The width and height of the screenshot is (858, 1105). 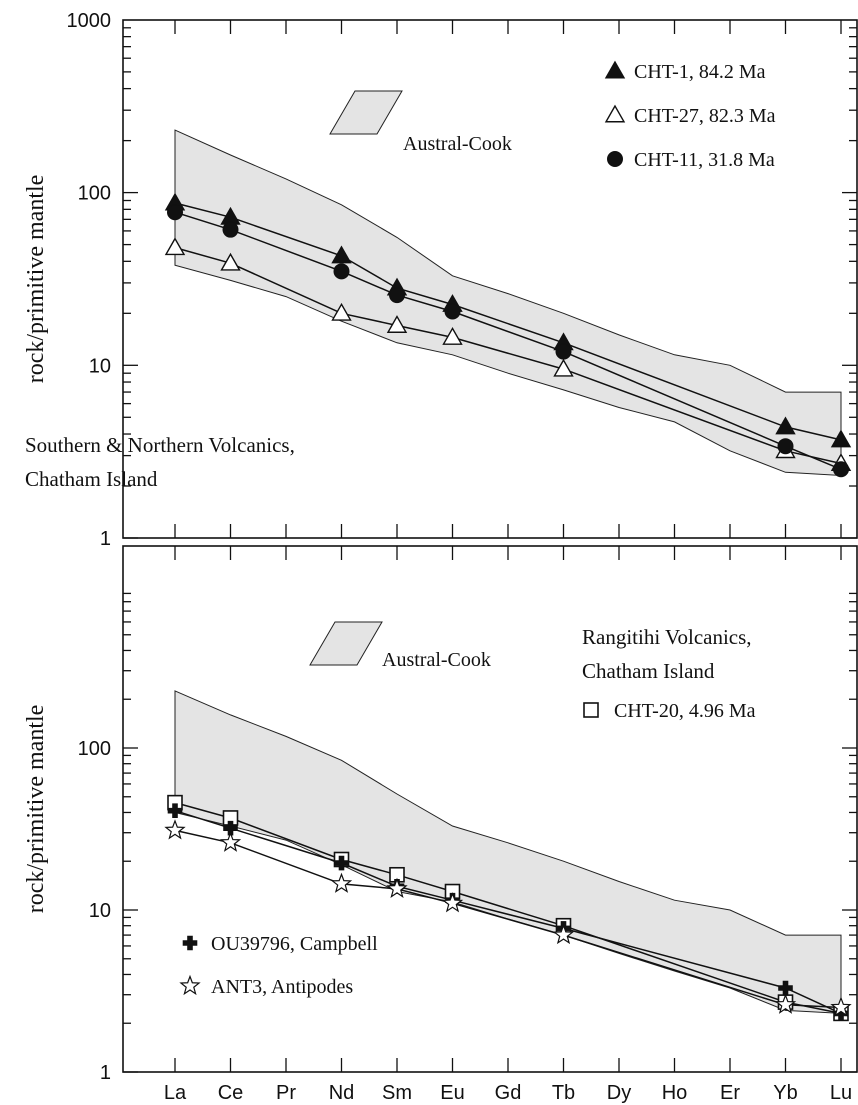 I want to click on x-tick-label: Yb, so click(x=785, y=1093).